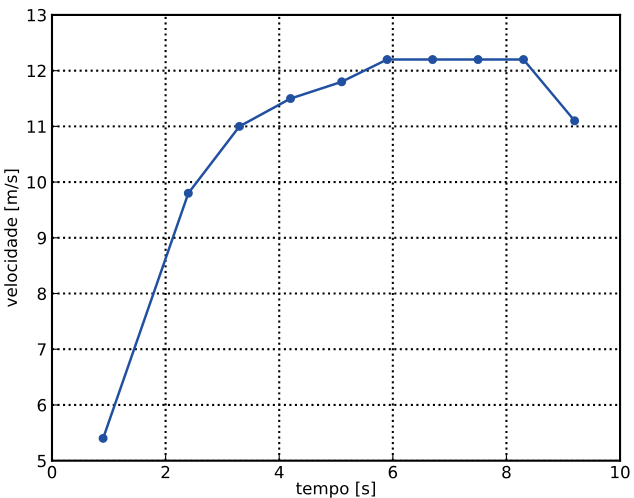 This screenshot has width=634, height=498. Describe the element at coordinates (37, 70) in the screenshot. I see `y-tick-label: 12` at that location.